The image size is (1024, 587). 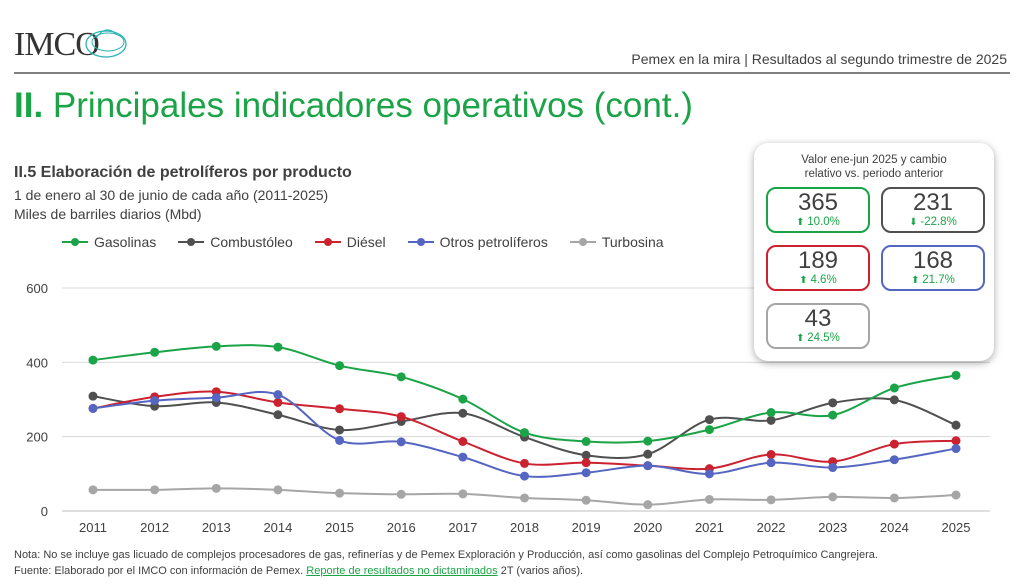 What do you see at coordinates (401, 527) in the screenshot?
I see `x-tick-label: 2016` at bounding box center [401, 527].